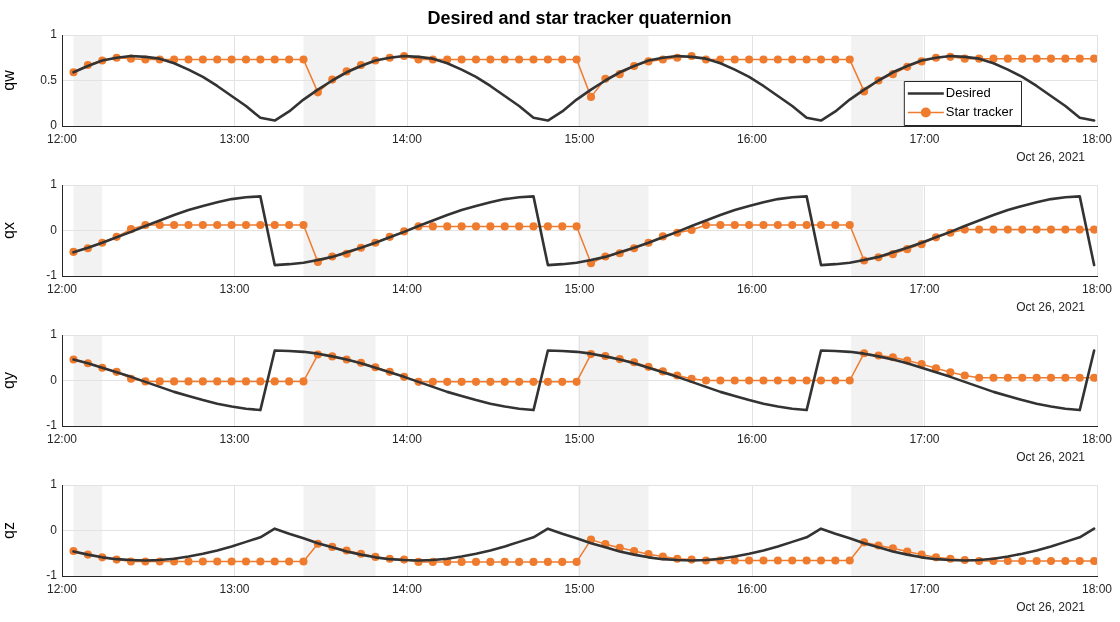 This screenshot has width=1120, height=622. What do you see at coordinates (579, 17) in the screenshot?
I see `chart-title: Desired and star tracker quaternion` at bounding box center [579, 17].